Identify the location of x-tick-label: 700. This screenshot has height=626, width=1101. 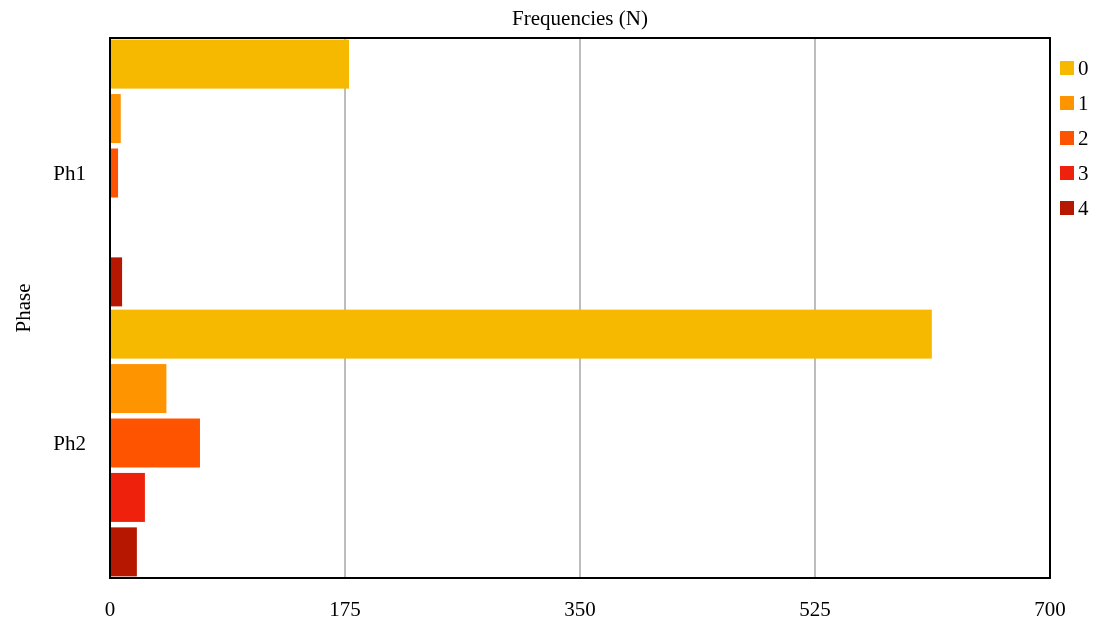
(1050, 609).